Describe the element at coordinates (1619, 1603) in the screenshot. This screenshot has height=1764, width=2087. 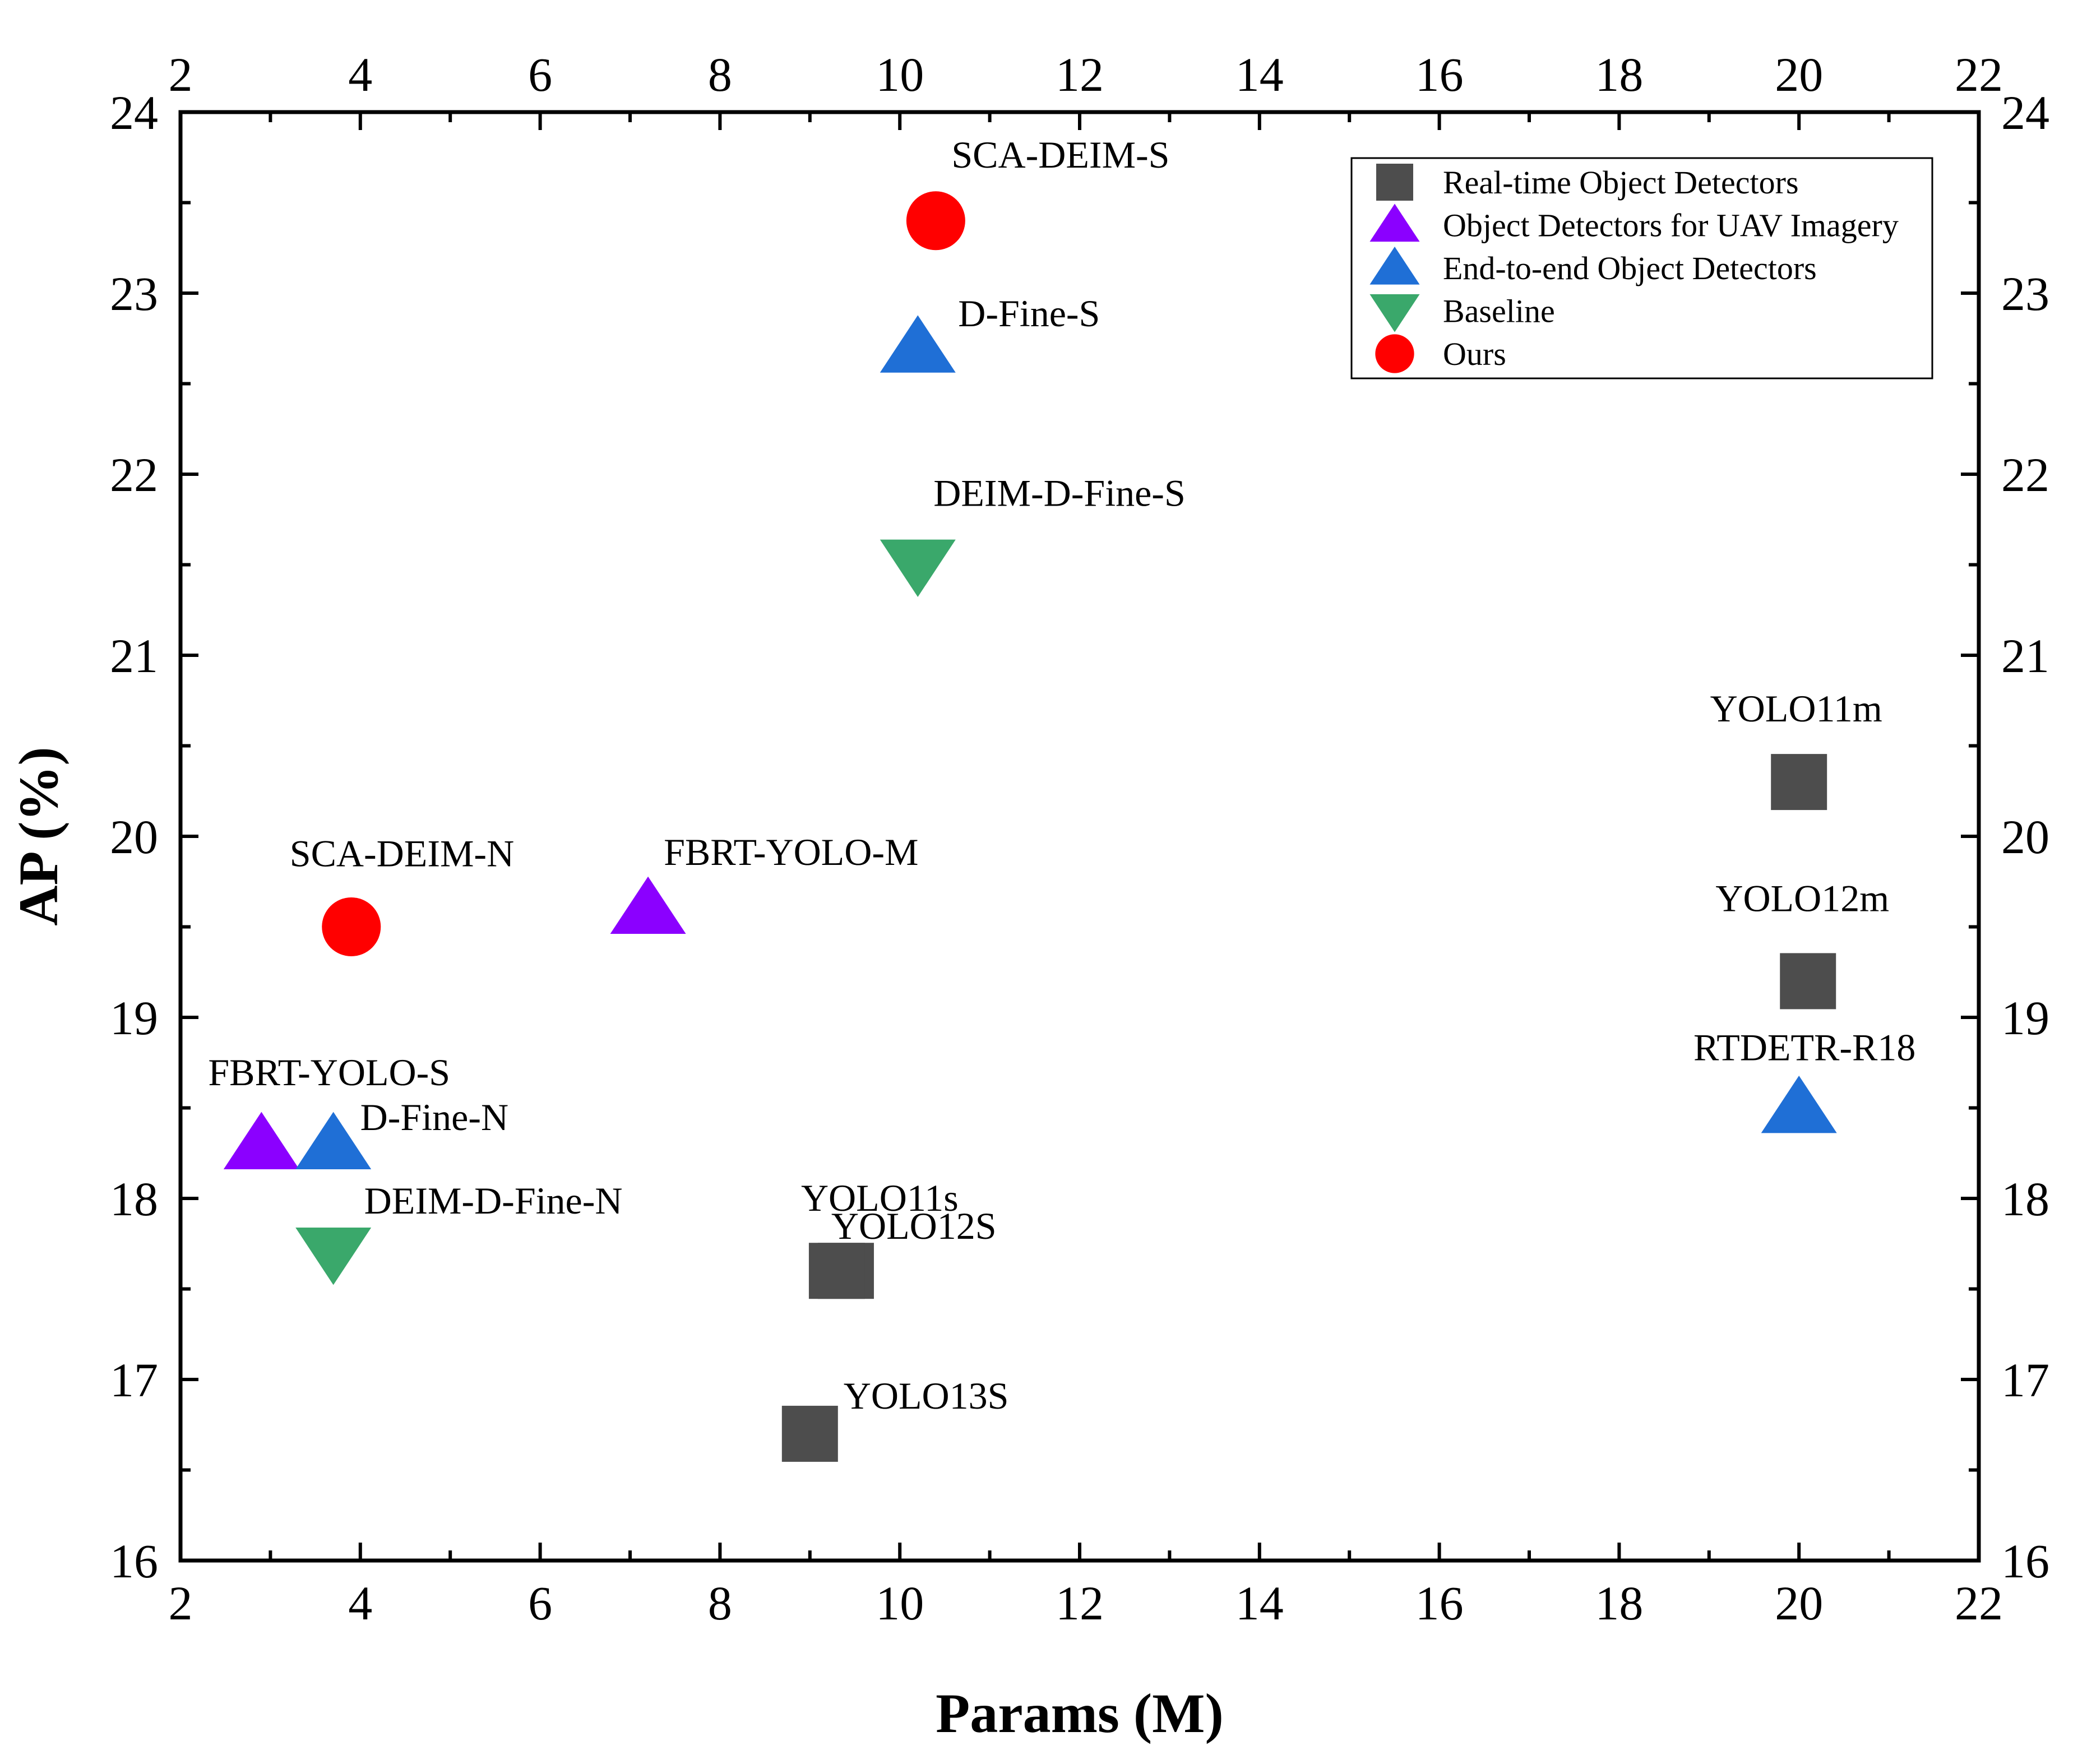
I see `x-tick-label-bottom: 18` at that location.